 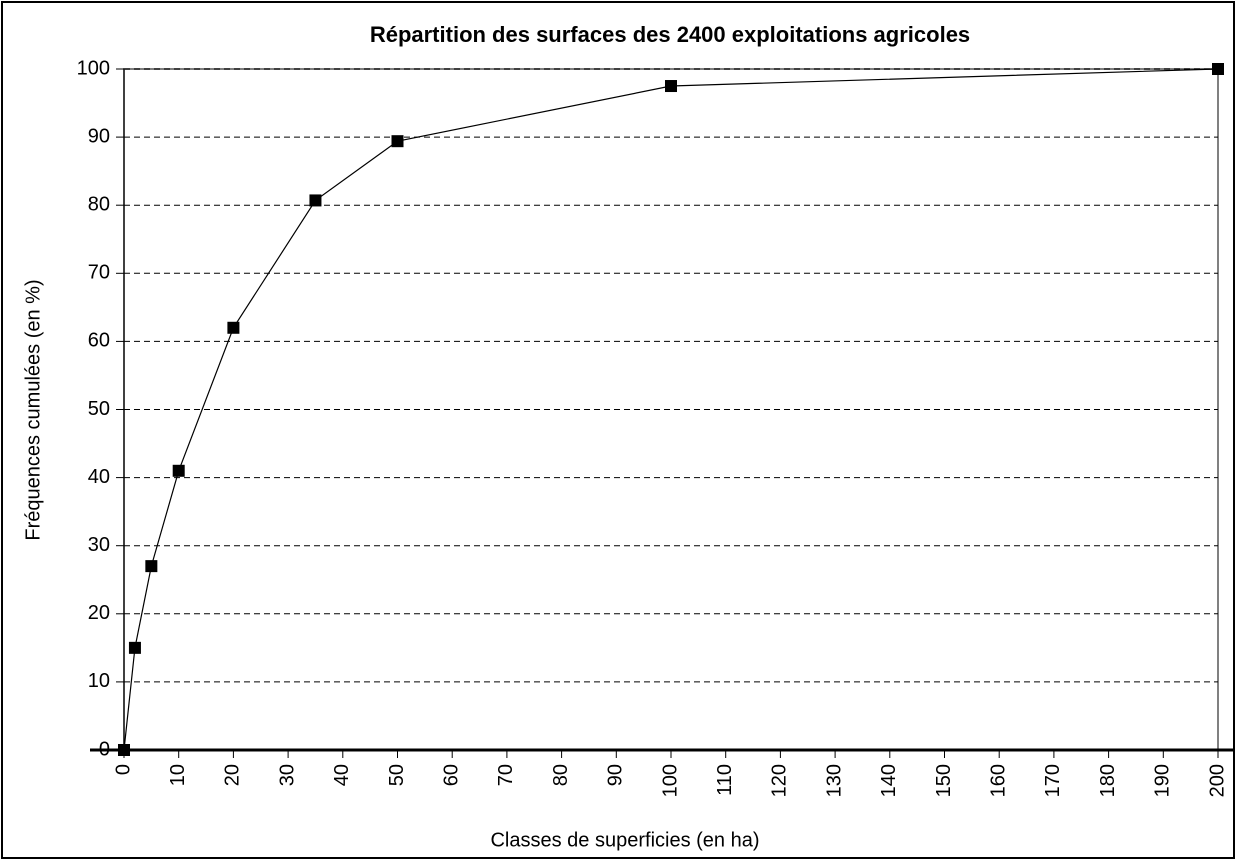 What do you see at coordinates (1163, 780) in the screenshot?
I see `x-tick-label: 190` at bounding box center [1163, 780].